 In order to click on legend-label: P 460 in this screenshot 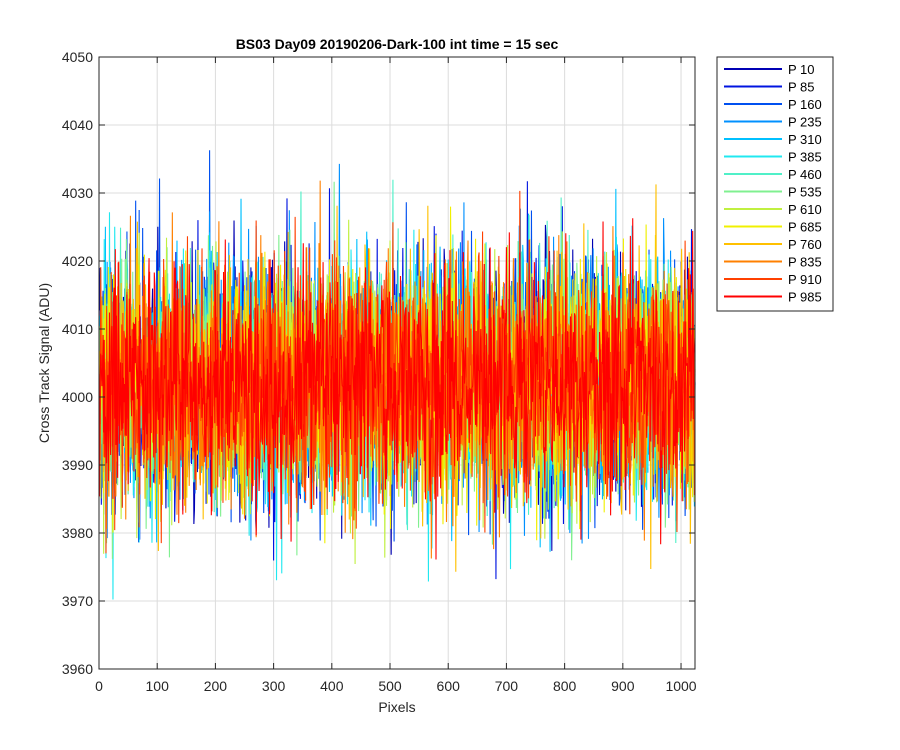, I will do `click(805, 174)`.